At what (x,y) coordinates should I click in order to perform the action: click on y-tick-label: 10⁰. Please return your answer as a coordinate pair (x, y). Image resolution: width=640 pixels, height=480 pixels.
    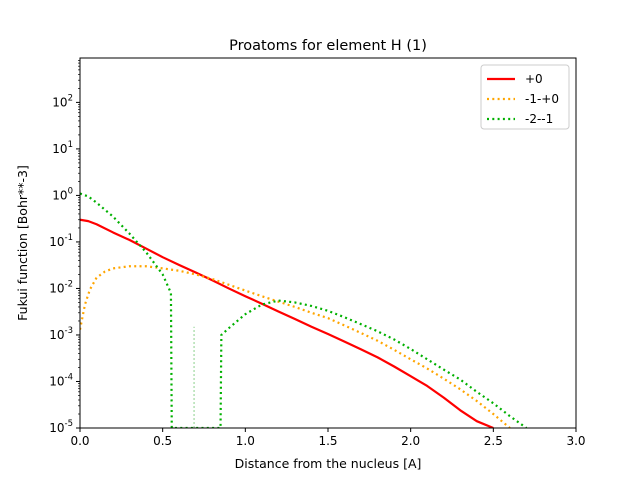
    Looking at the image, I should click on (62, 194).